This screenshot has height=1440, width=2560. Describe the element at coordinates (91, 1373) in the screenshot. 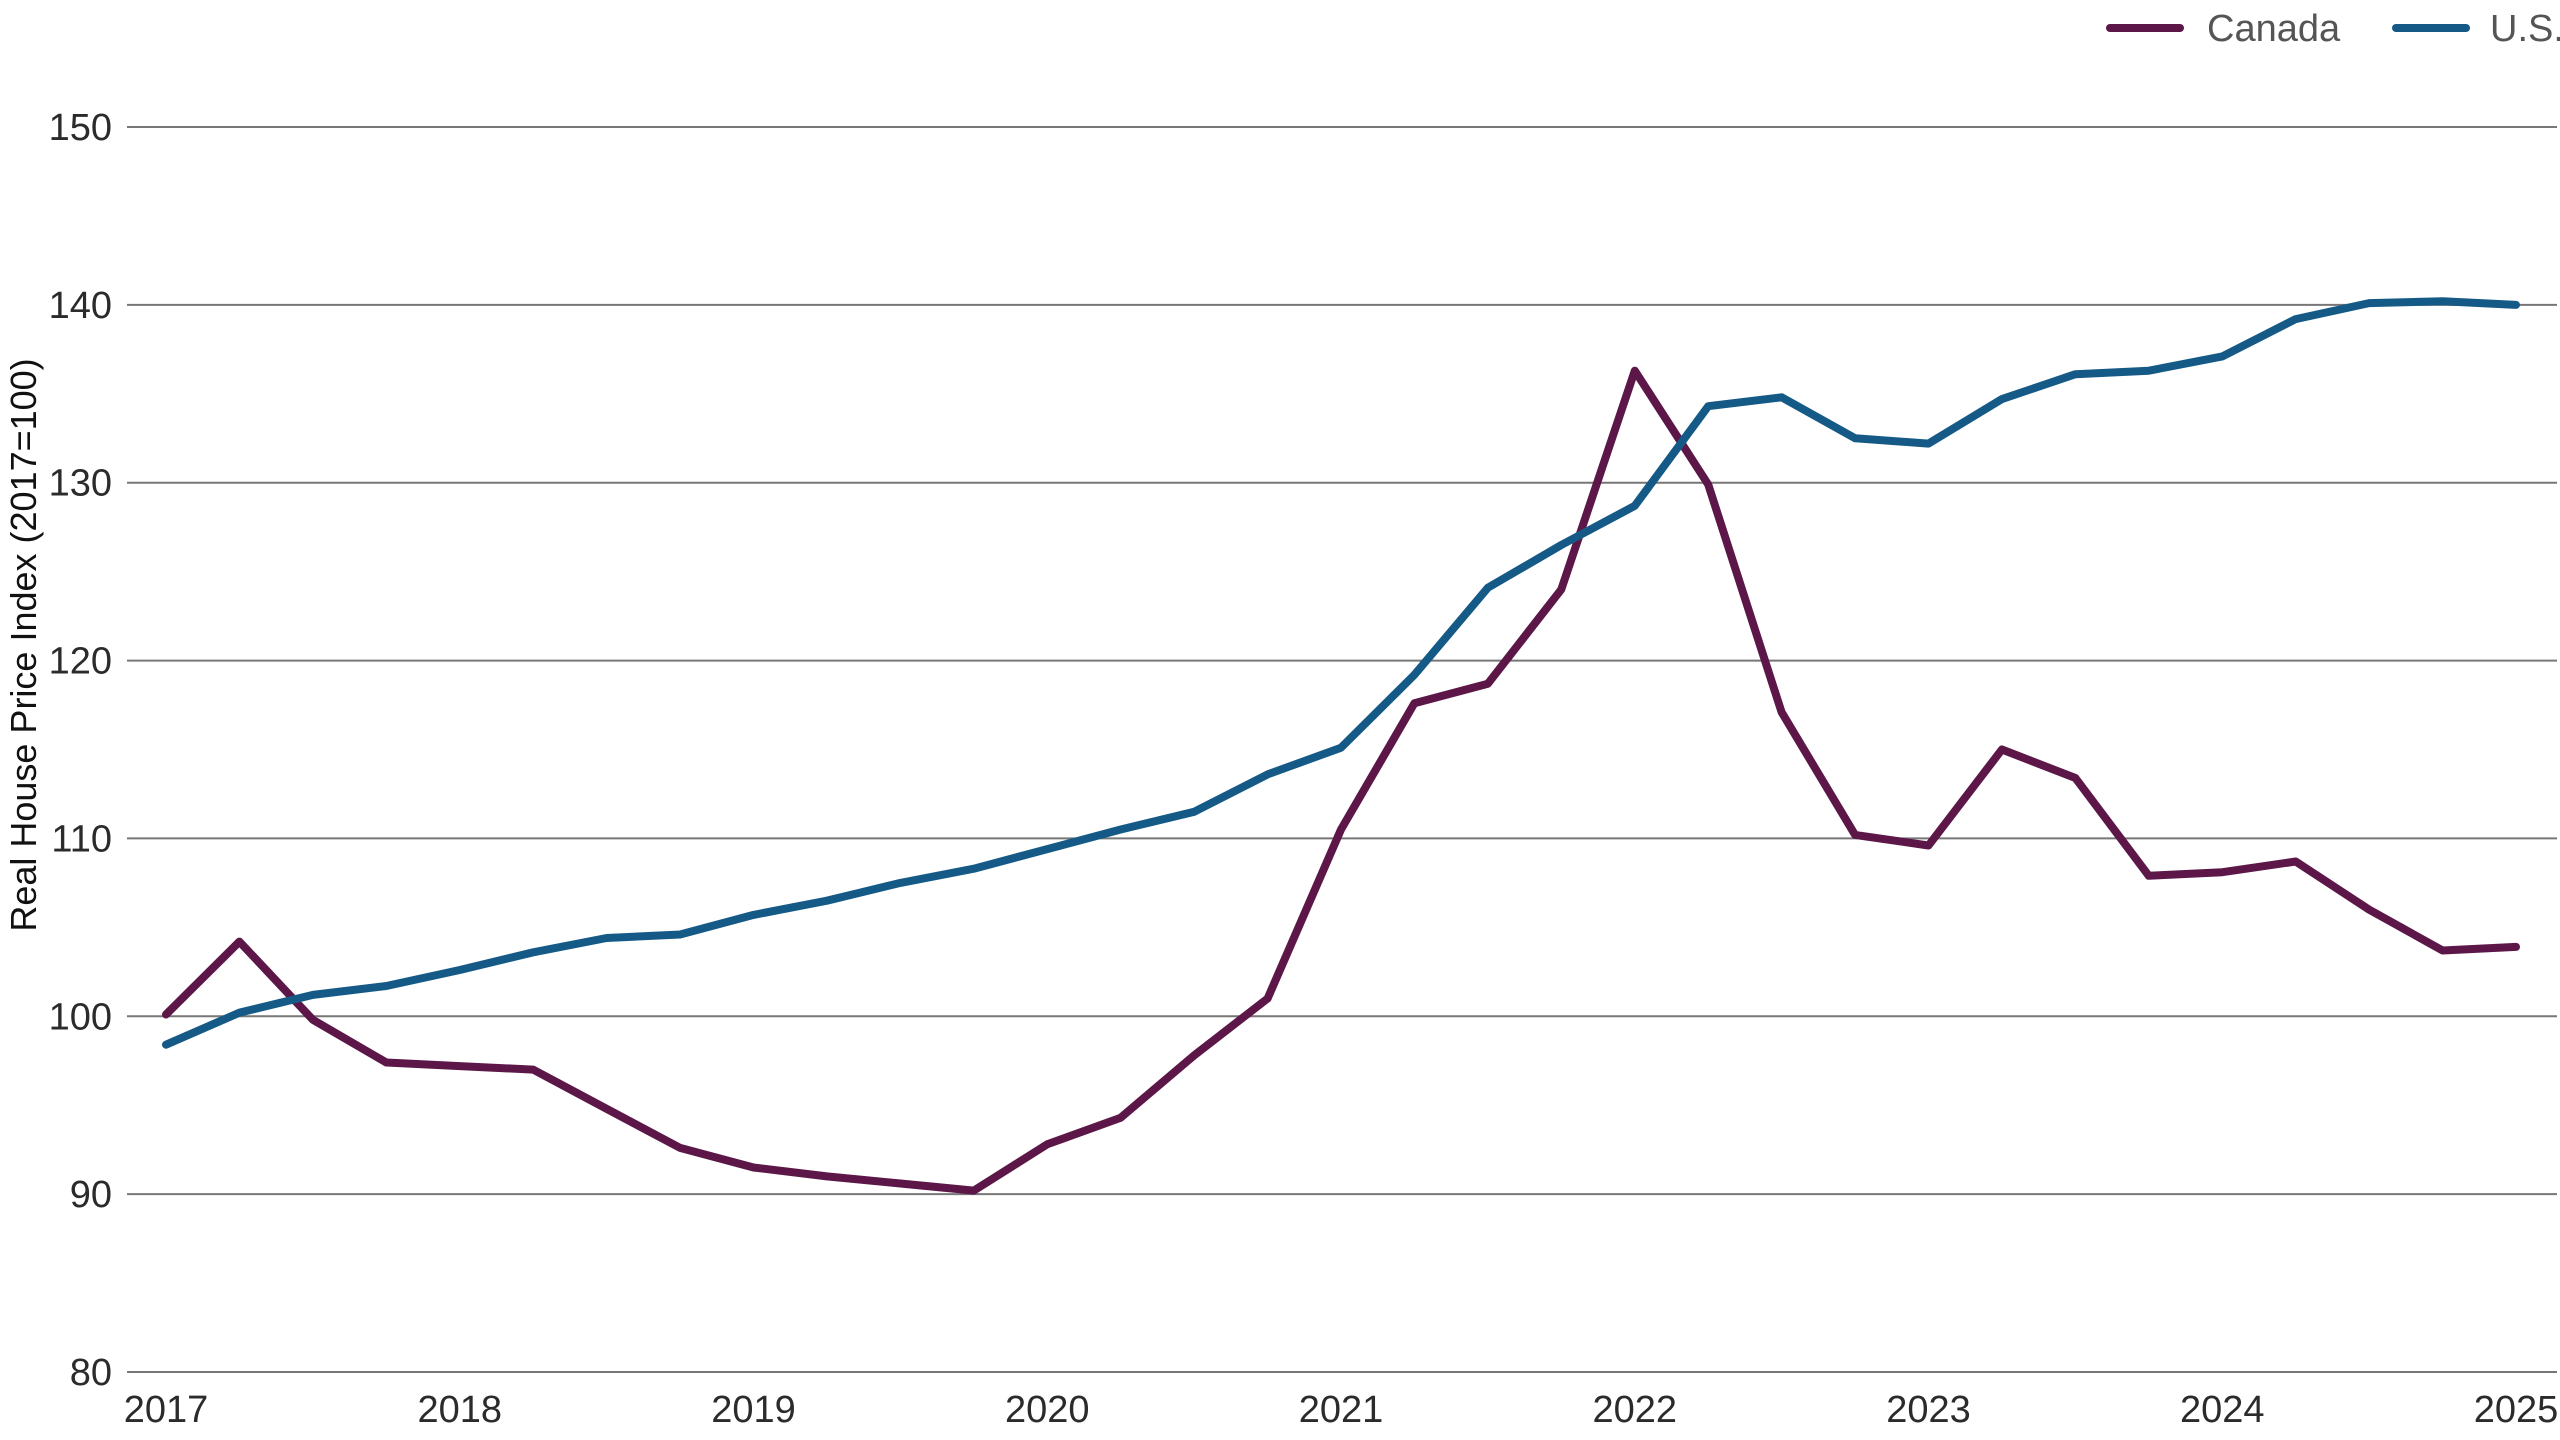

I see `y-tick-label-80: 80` at that location.